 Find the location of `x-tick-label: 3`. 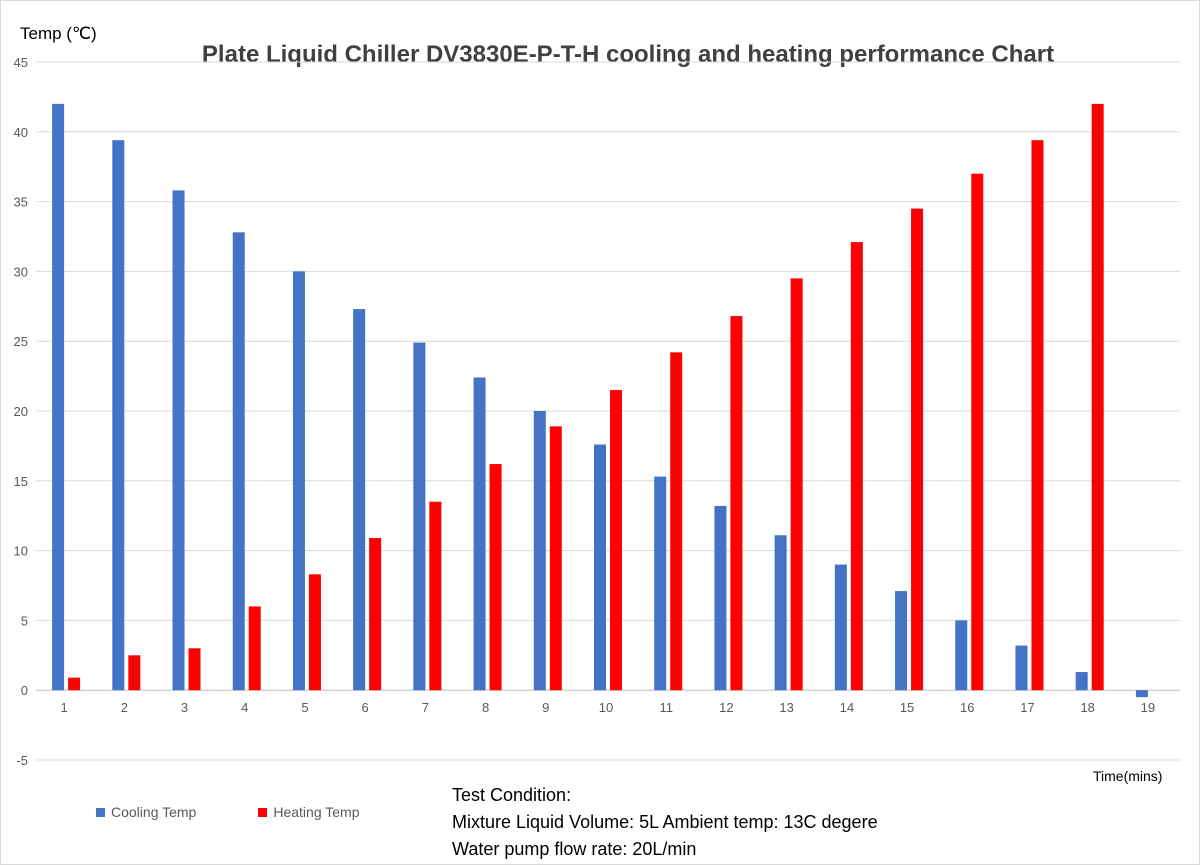

x-tick-label: 3 is located at coordinates (184, 707).